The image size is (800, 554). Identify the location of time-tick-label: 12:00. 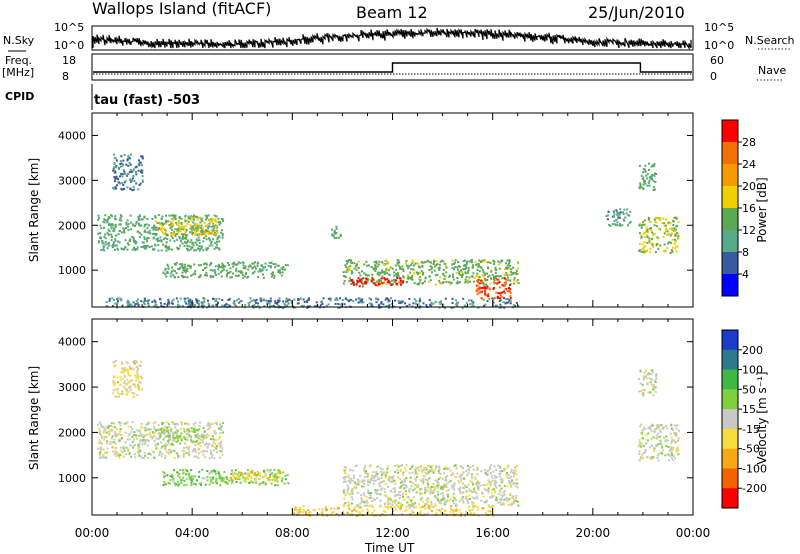
(392, 533).